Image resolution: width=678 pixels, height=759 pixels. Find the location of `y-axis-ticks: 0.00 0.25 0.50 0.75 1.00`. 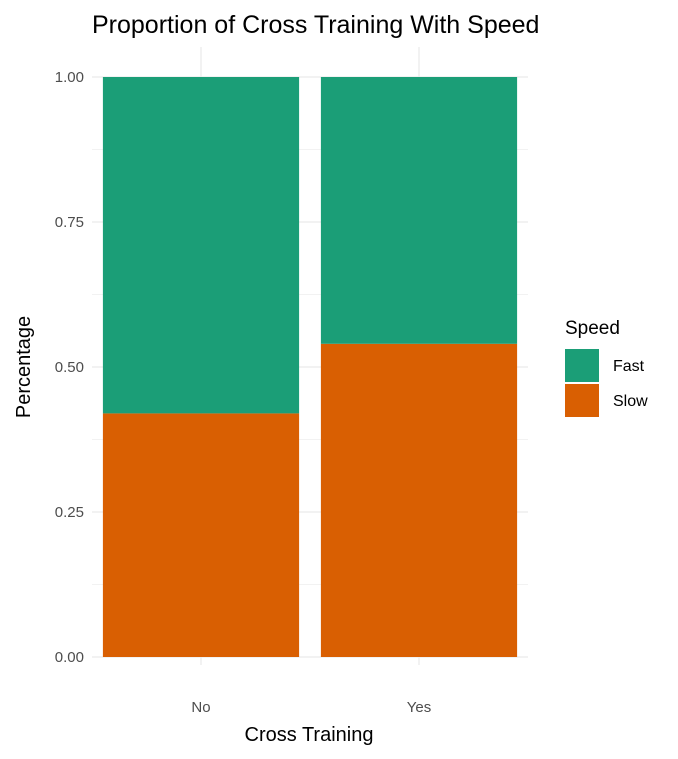

y-axis-ticks: 0.00 0.25 0.50 0.75 1.00 is located at coordinates (69, 367).